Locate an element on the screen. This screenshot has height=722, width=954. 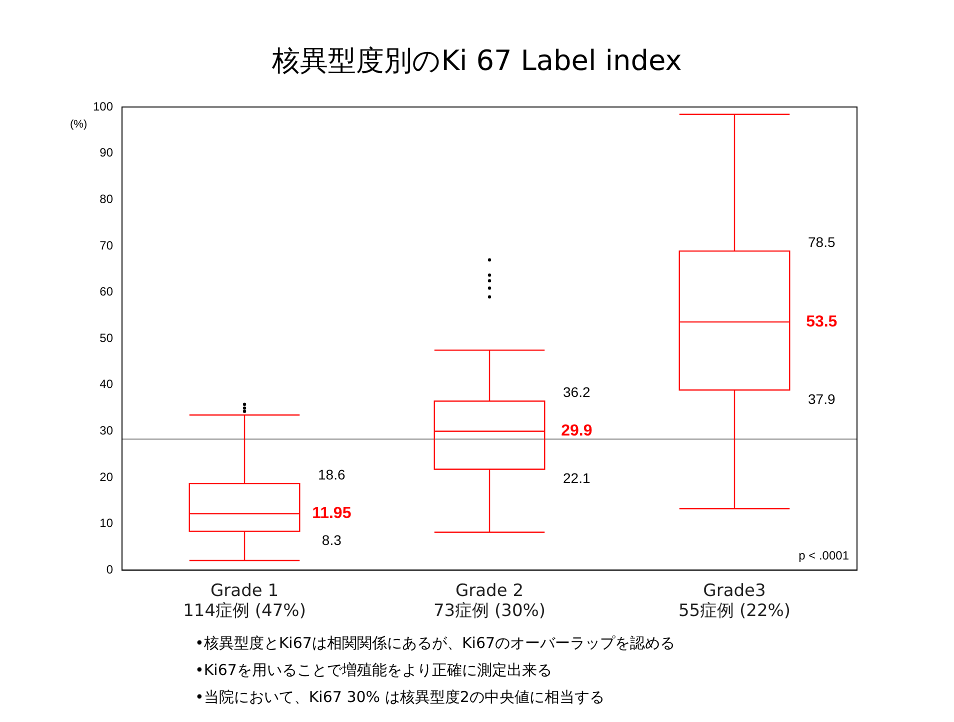
y-tick-label: 100 is located at coordinates (103, 106).